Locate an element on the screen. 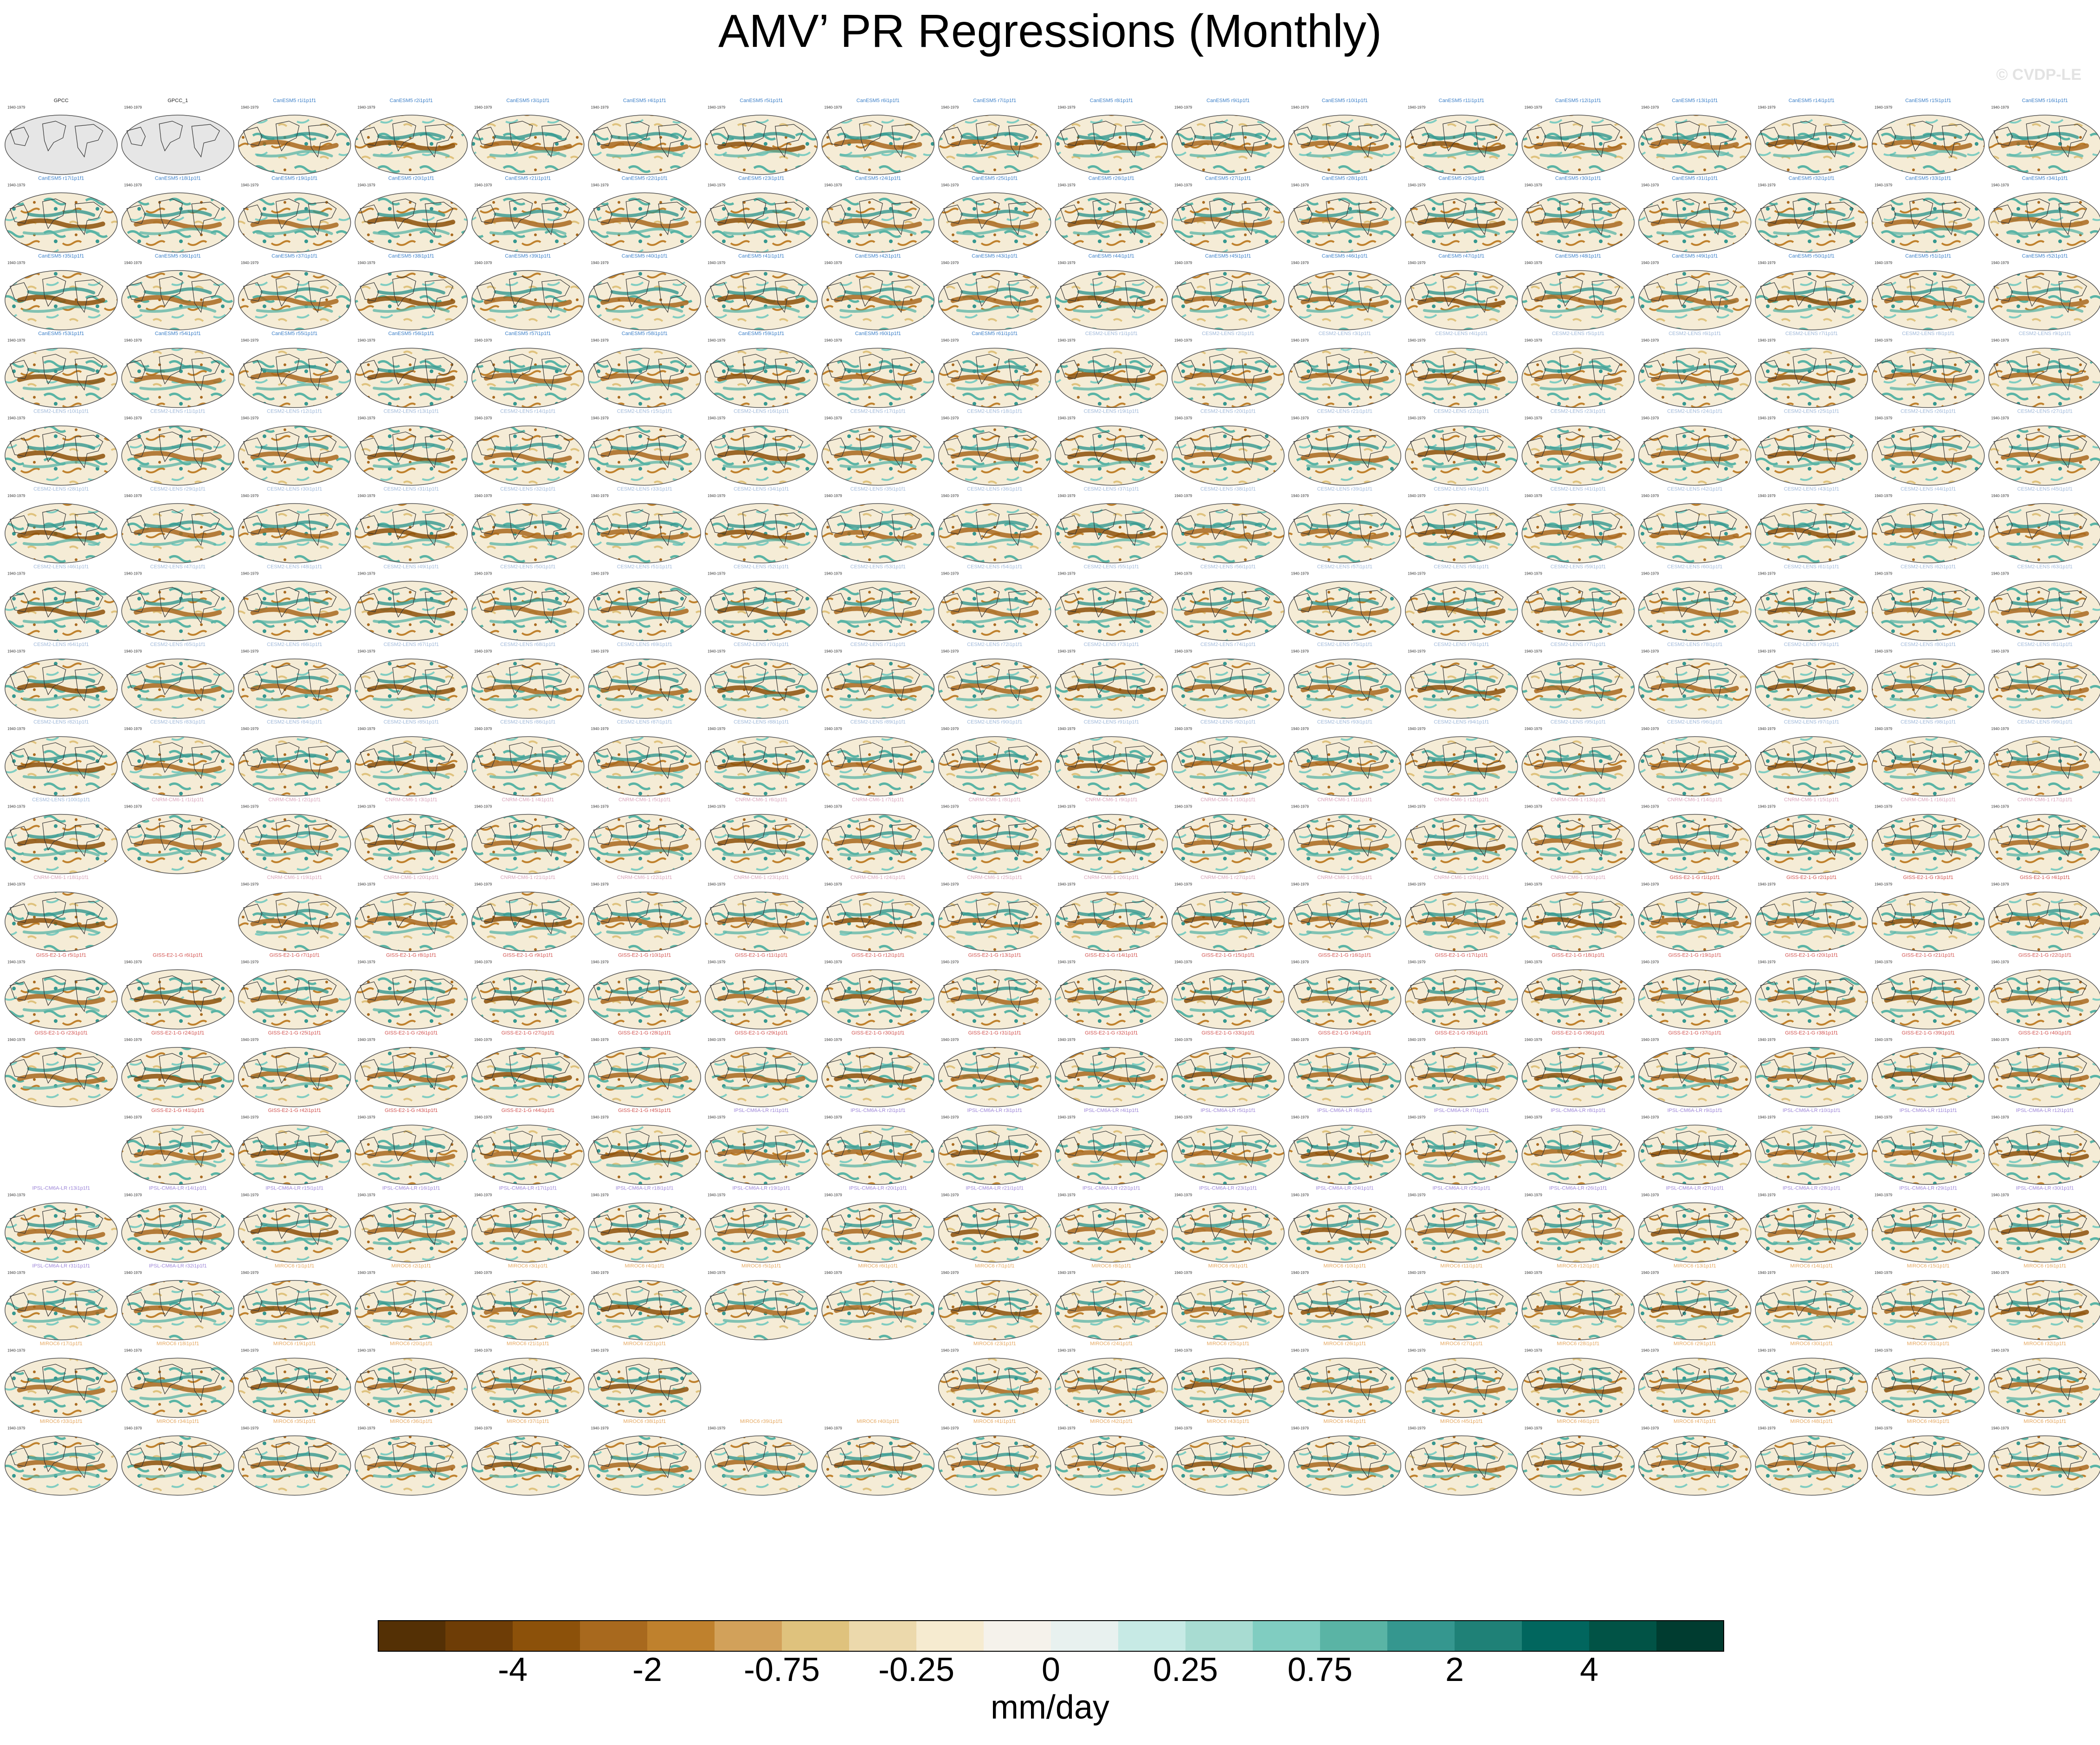 This screenshot has height=1745, width=2100. panel-title: IPSL-CM6A-LR r3i1p1f1 is located at coordinates (995, 1110).